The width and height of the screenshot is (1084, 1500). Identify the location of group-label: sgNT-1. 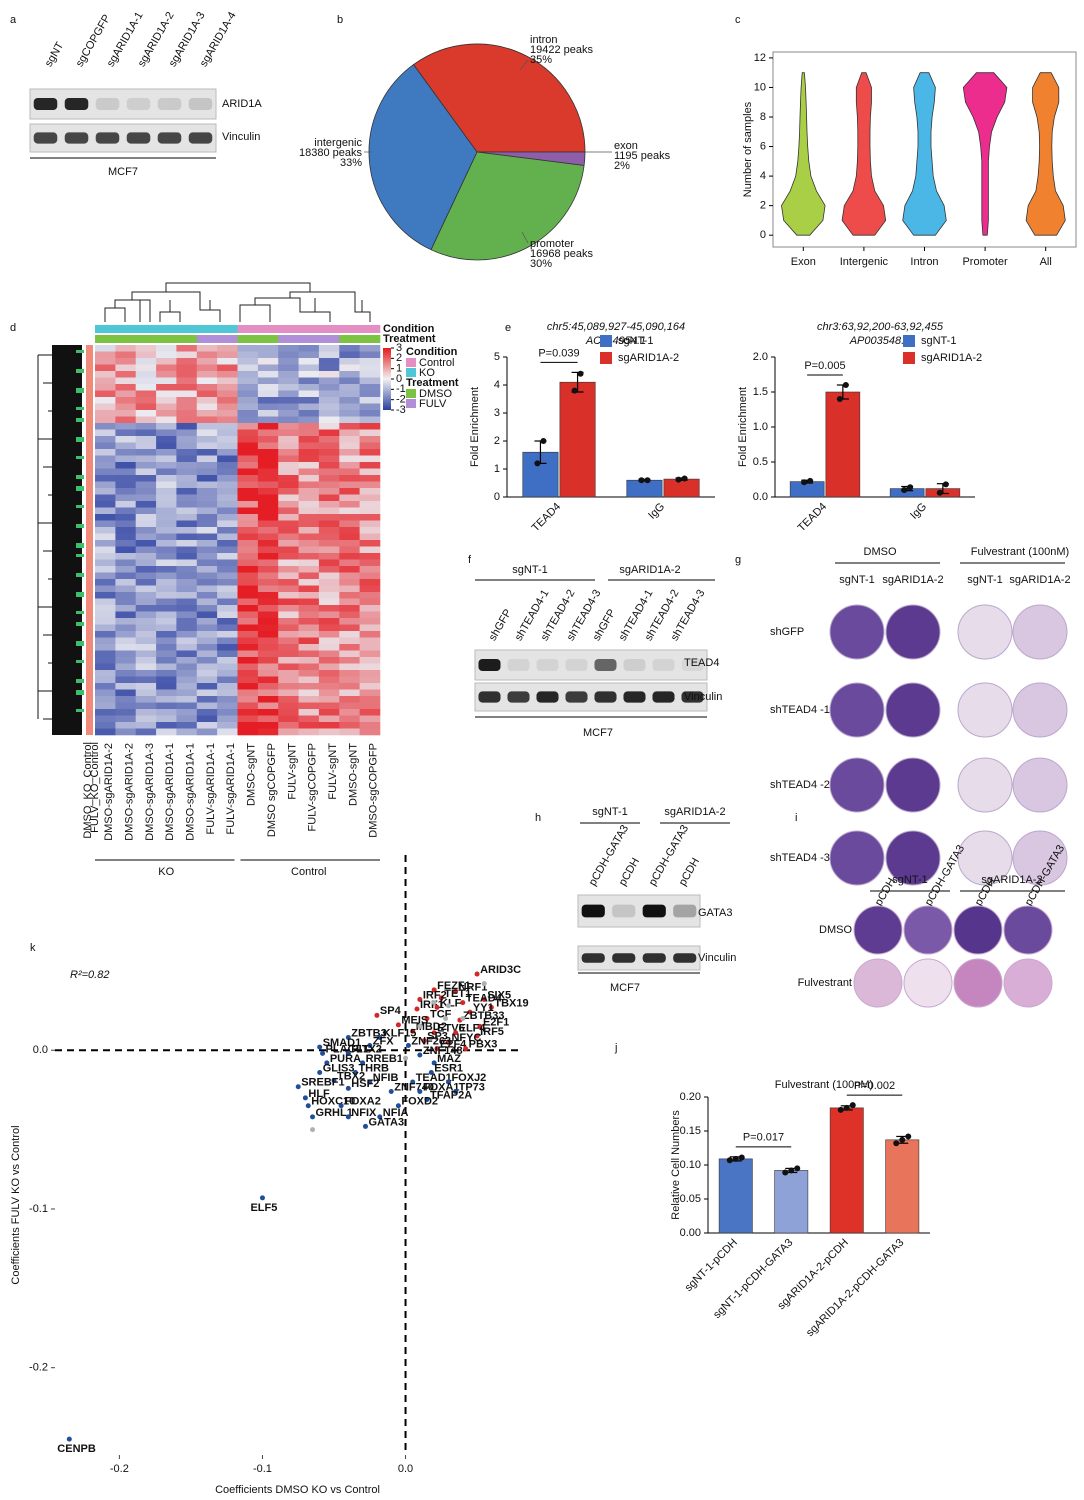
(909, 880).